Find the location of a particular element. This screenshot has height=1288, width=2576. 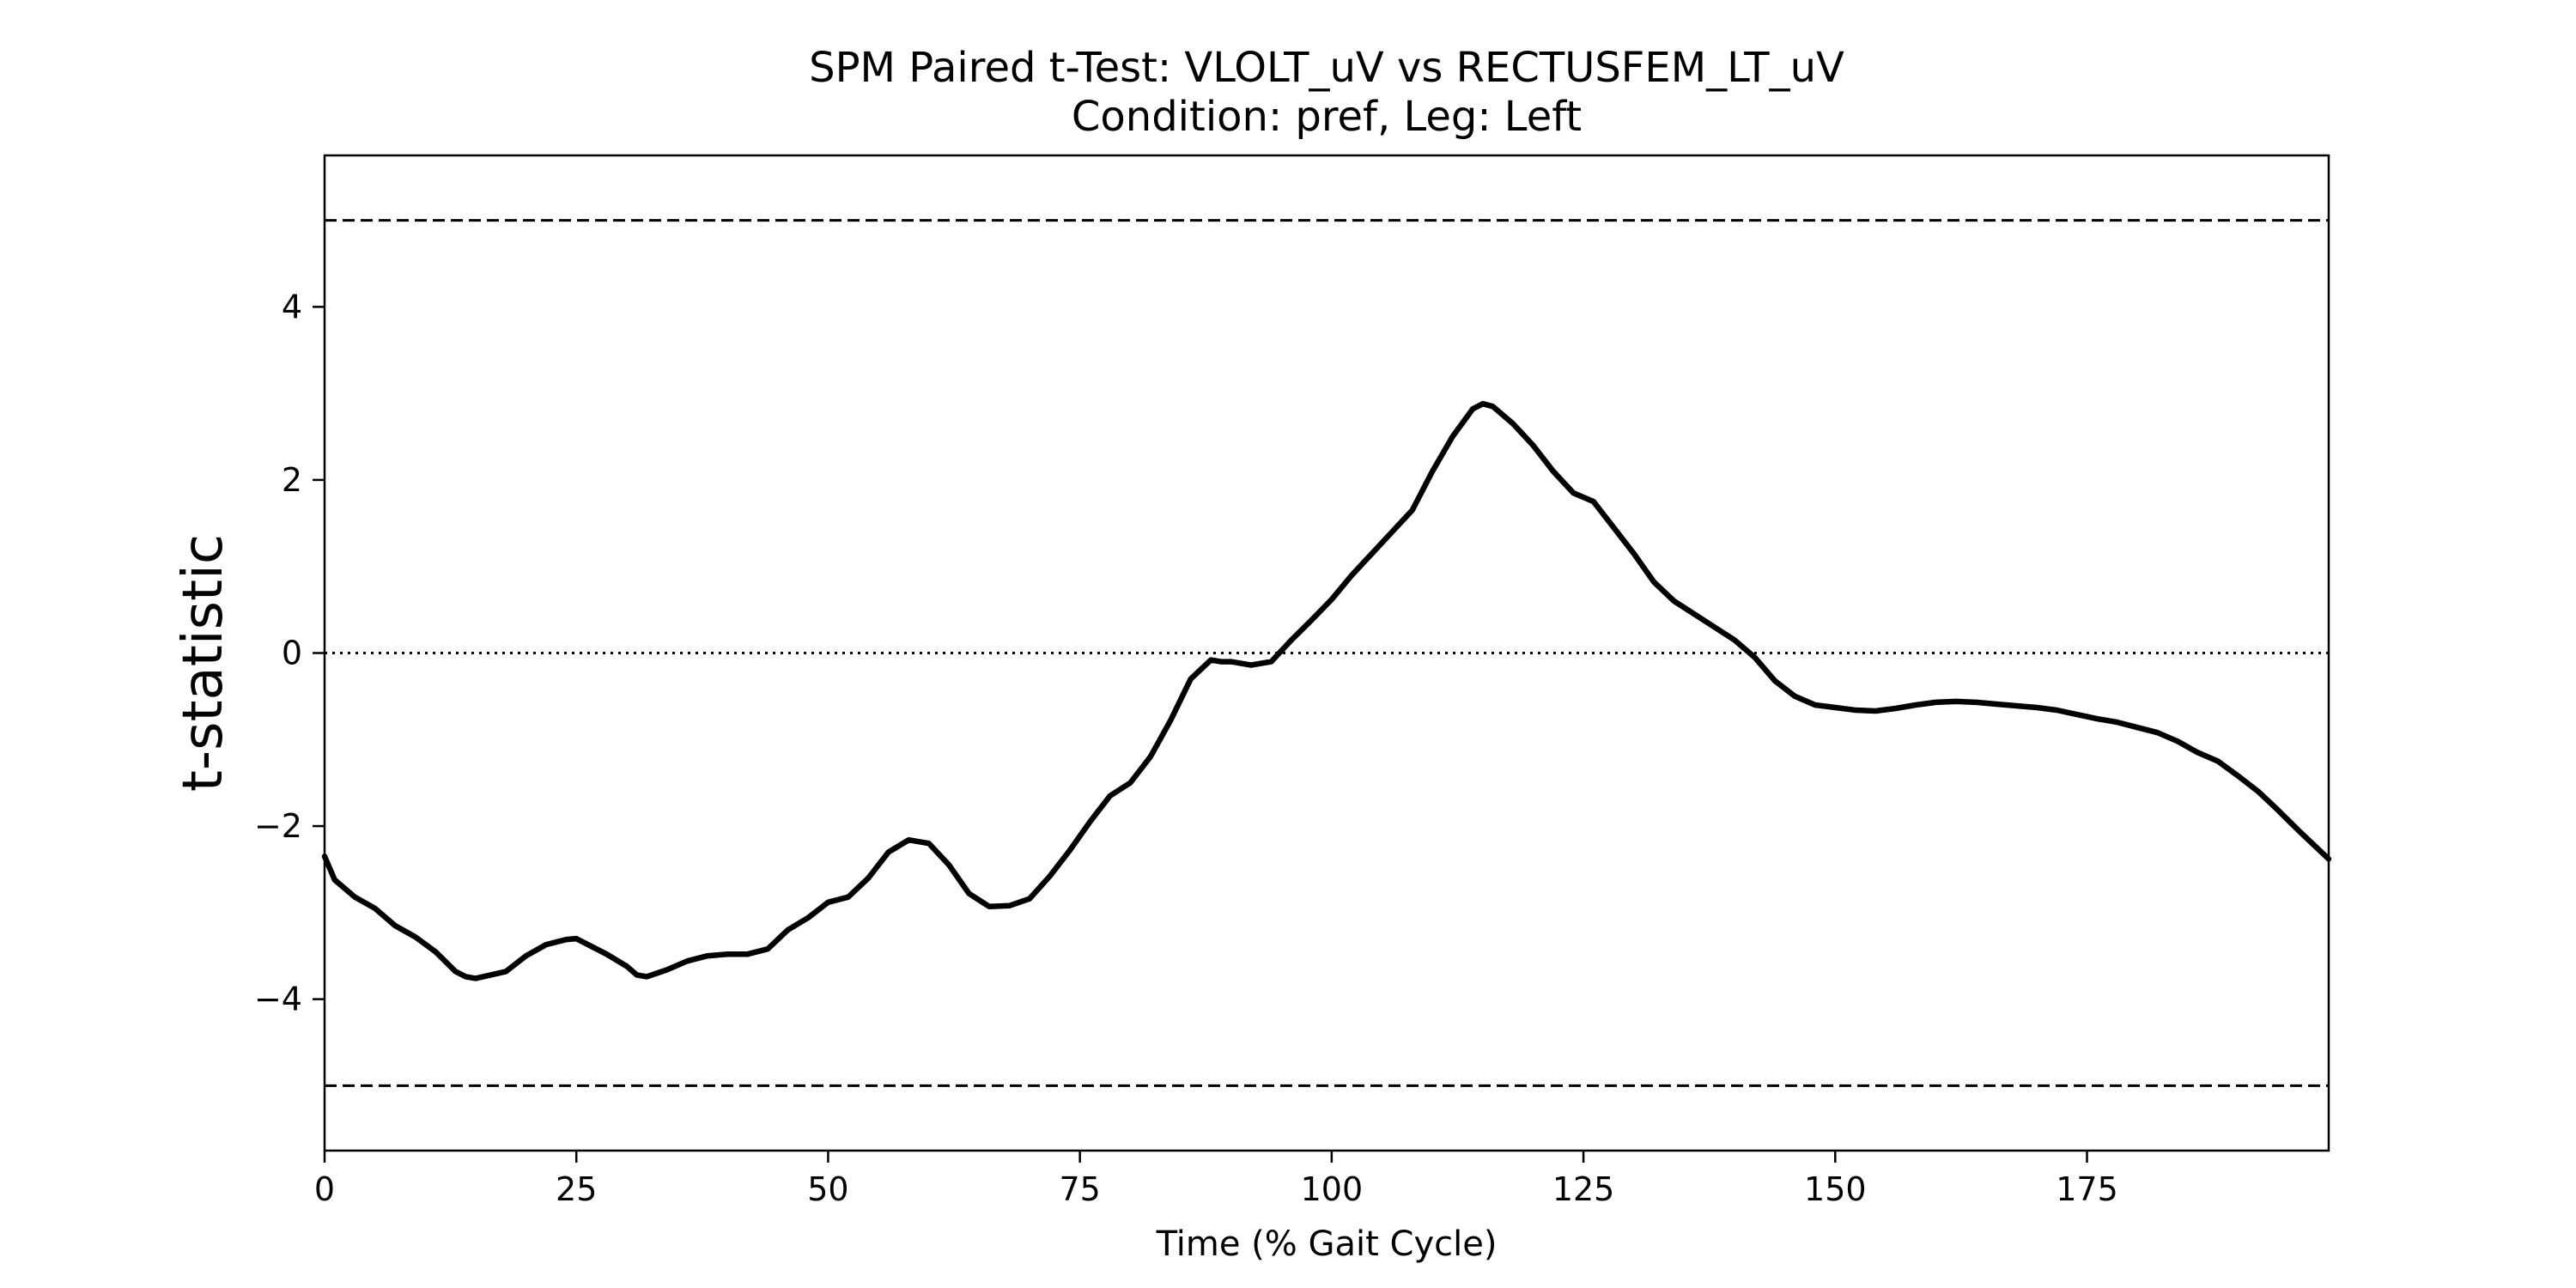

y-axis-label: t-statistic is located at coordinates (203, 663).